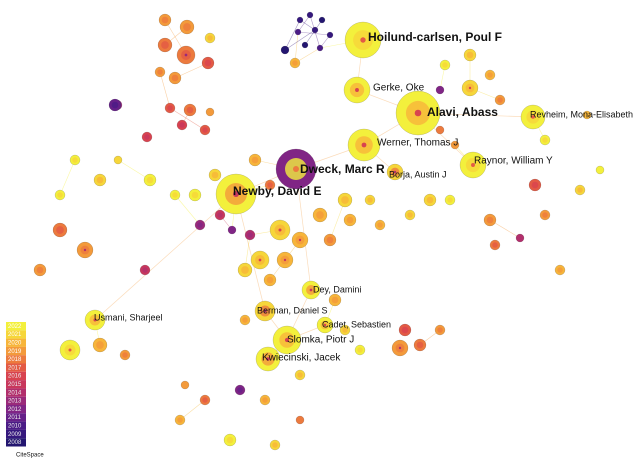  I want to click on node-label: Kwiecinski, Jacek, so click(301, 358).